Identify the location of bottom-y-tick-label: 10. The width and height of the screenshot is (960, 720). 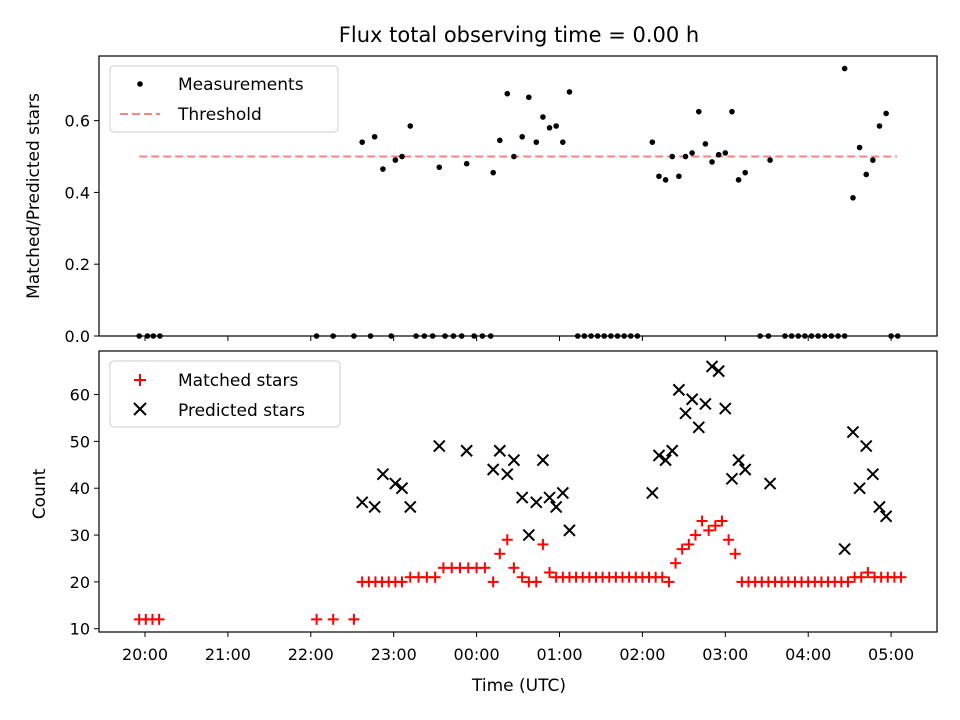
(80, 629).